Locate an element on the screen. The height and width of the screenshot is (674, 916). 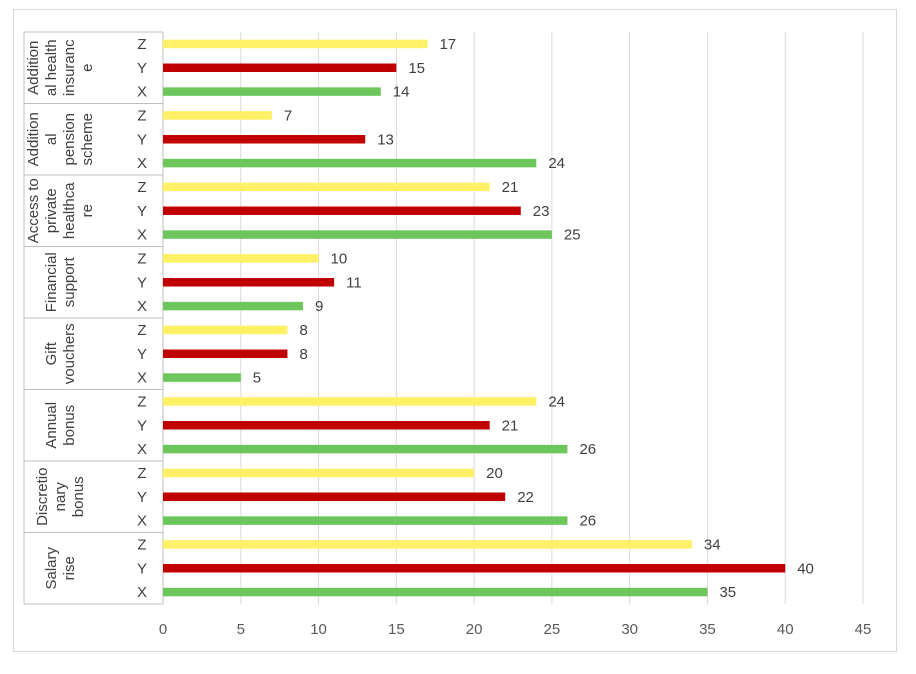
x-tick-label: 5 is located at coordinates (241, 629).